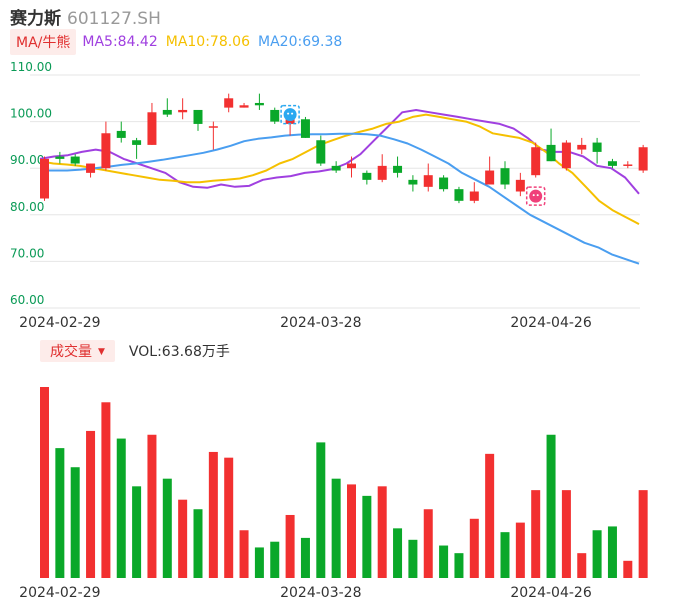 This screenshot has height=606, width=686. I want to click on ma20-legend-item: MA20:69.38, so click(300, 42).